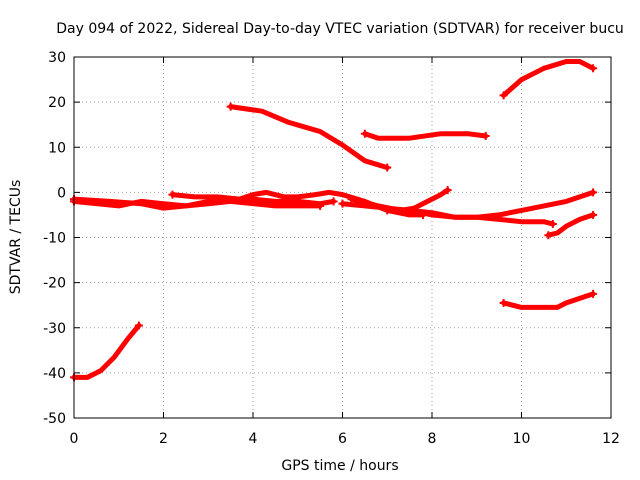 Image resolution: width=640 pixels, height=480 pixels. What do you see at coordinates (54, 239) in the screenshot?
I see `y-tick-label: -10` at bounding box center [54, 239].